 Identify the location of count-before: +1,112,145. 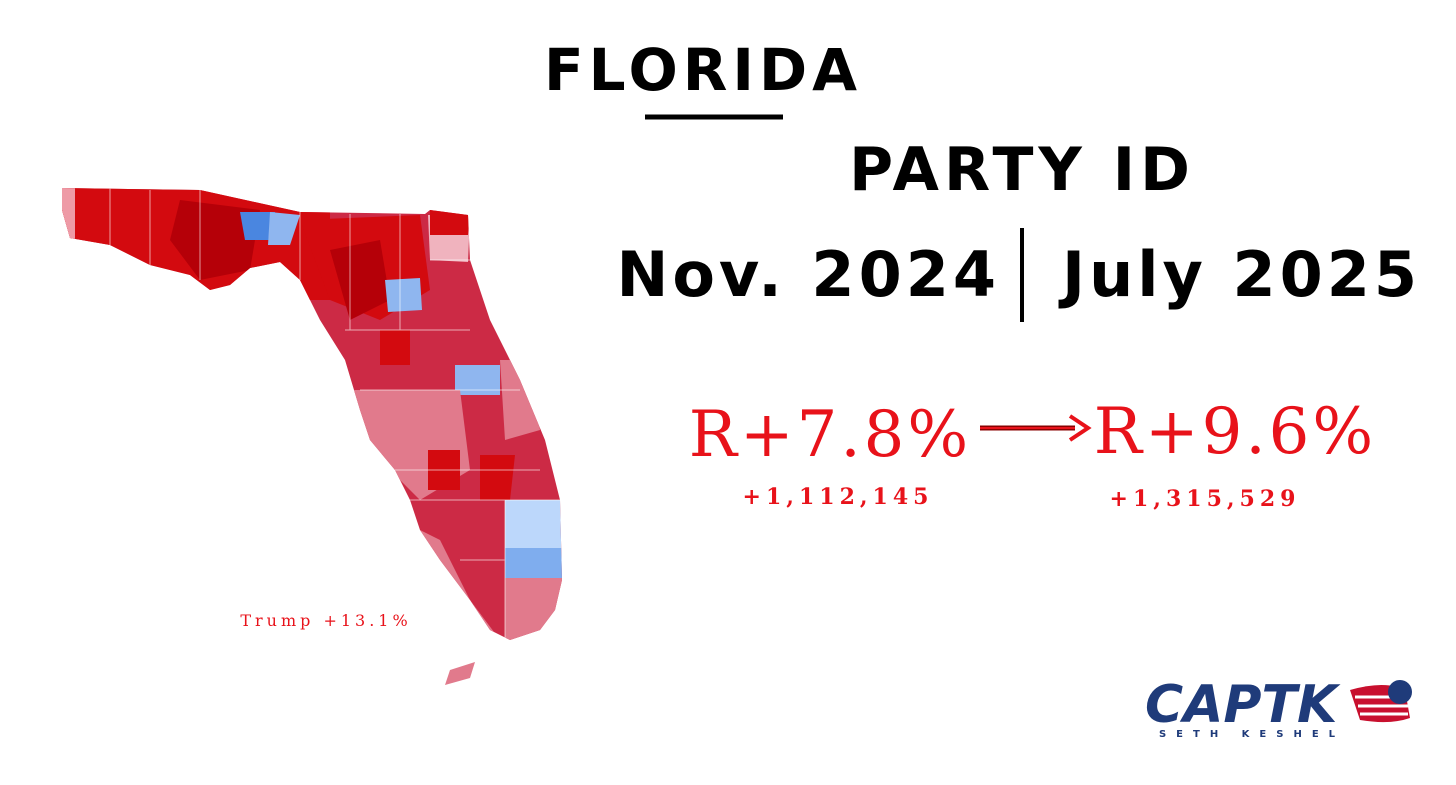
(838, 497).